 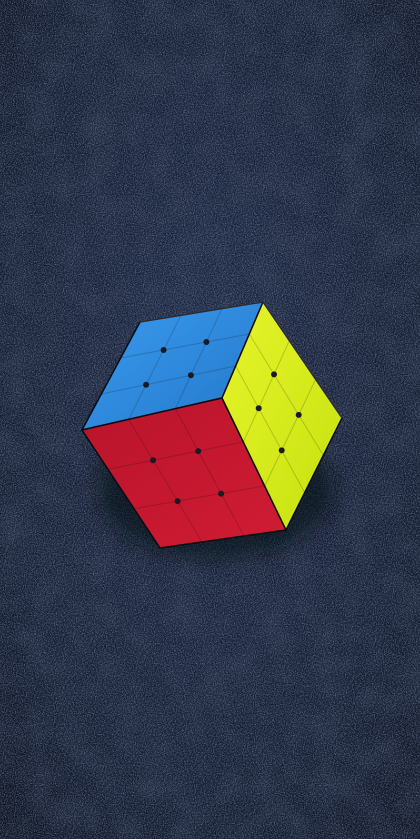 I want to click on right-face, so click(x=282, y=416).